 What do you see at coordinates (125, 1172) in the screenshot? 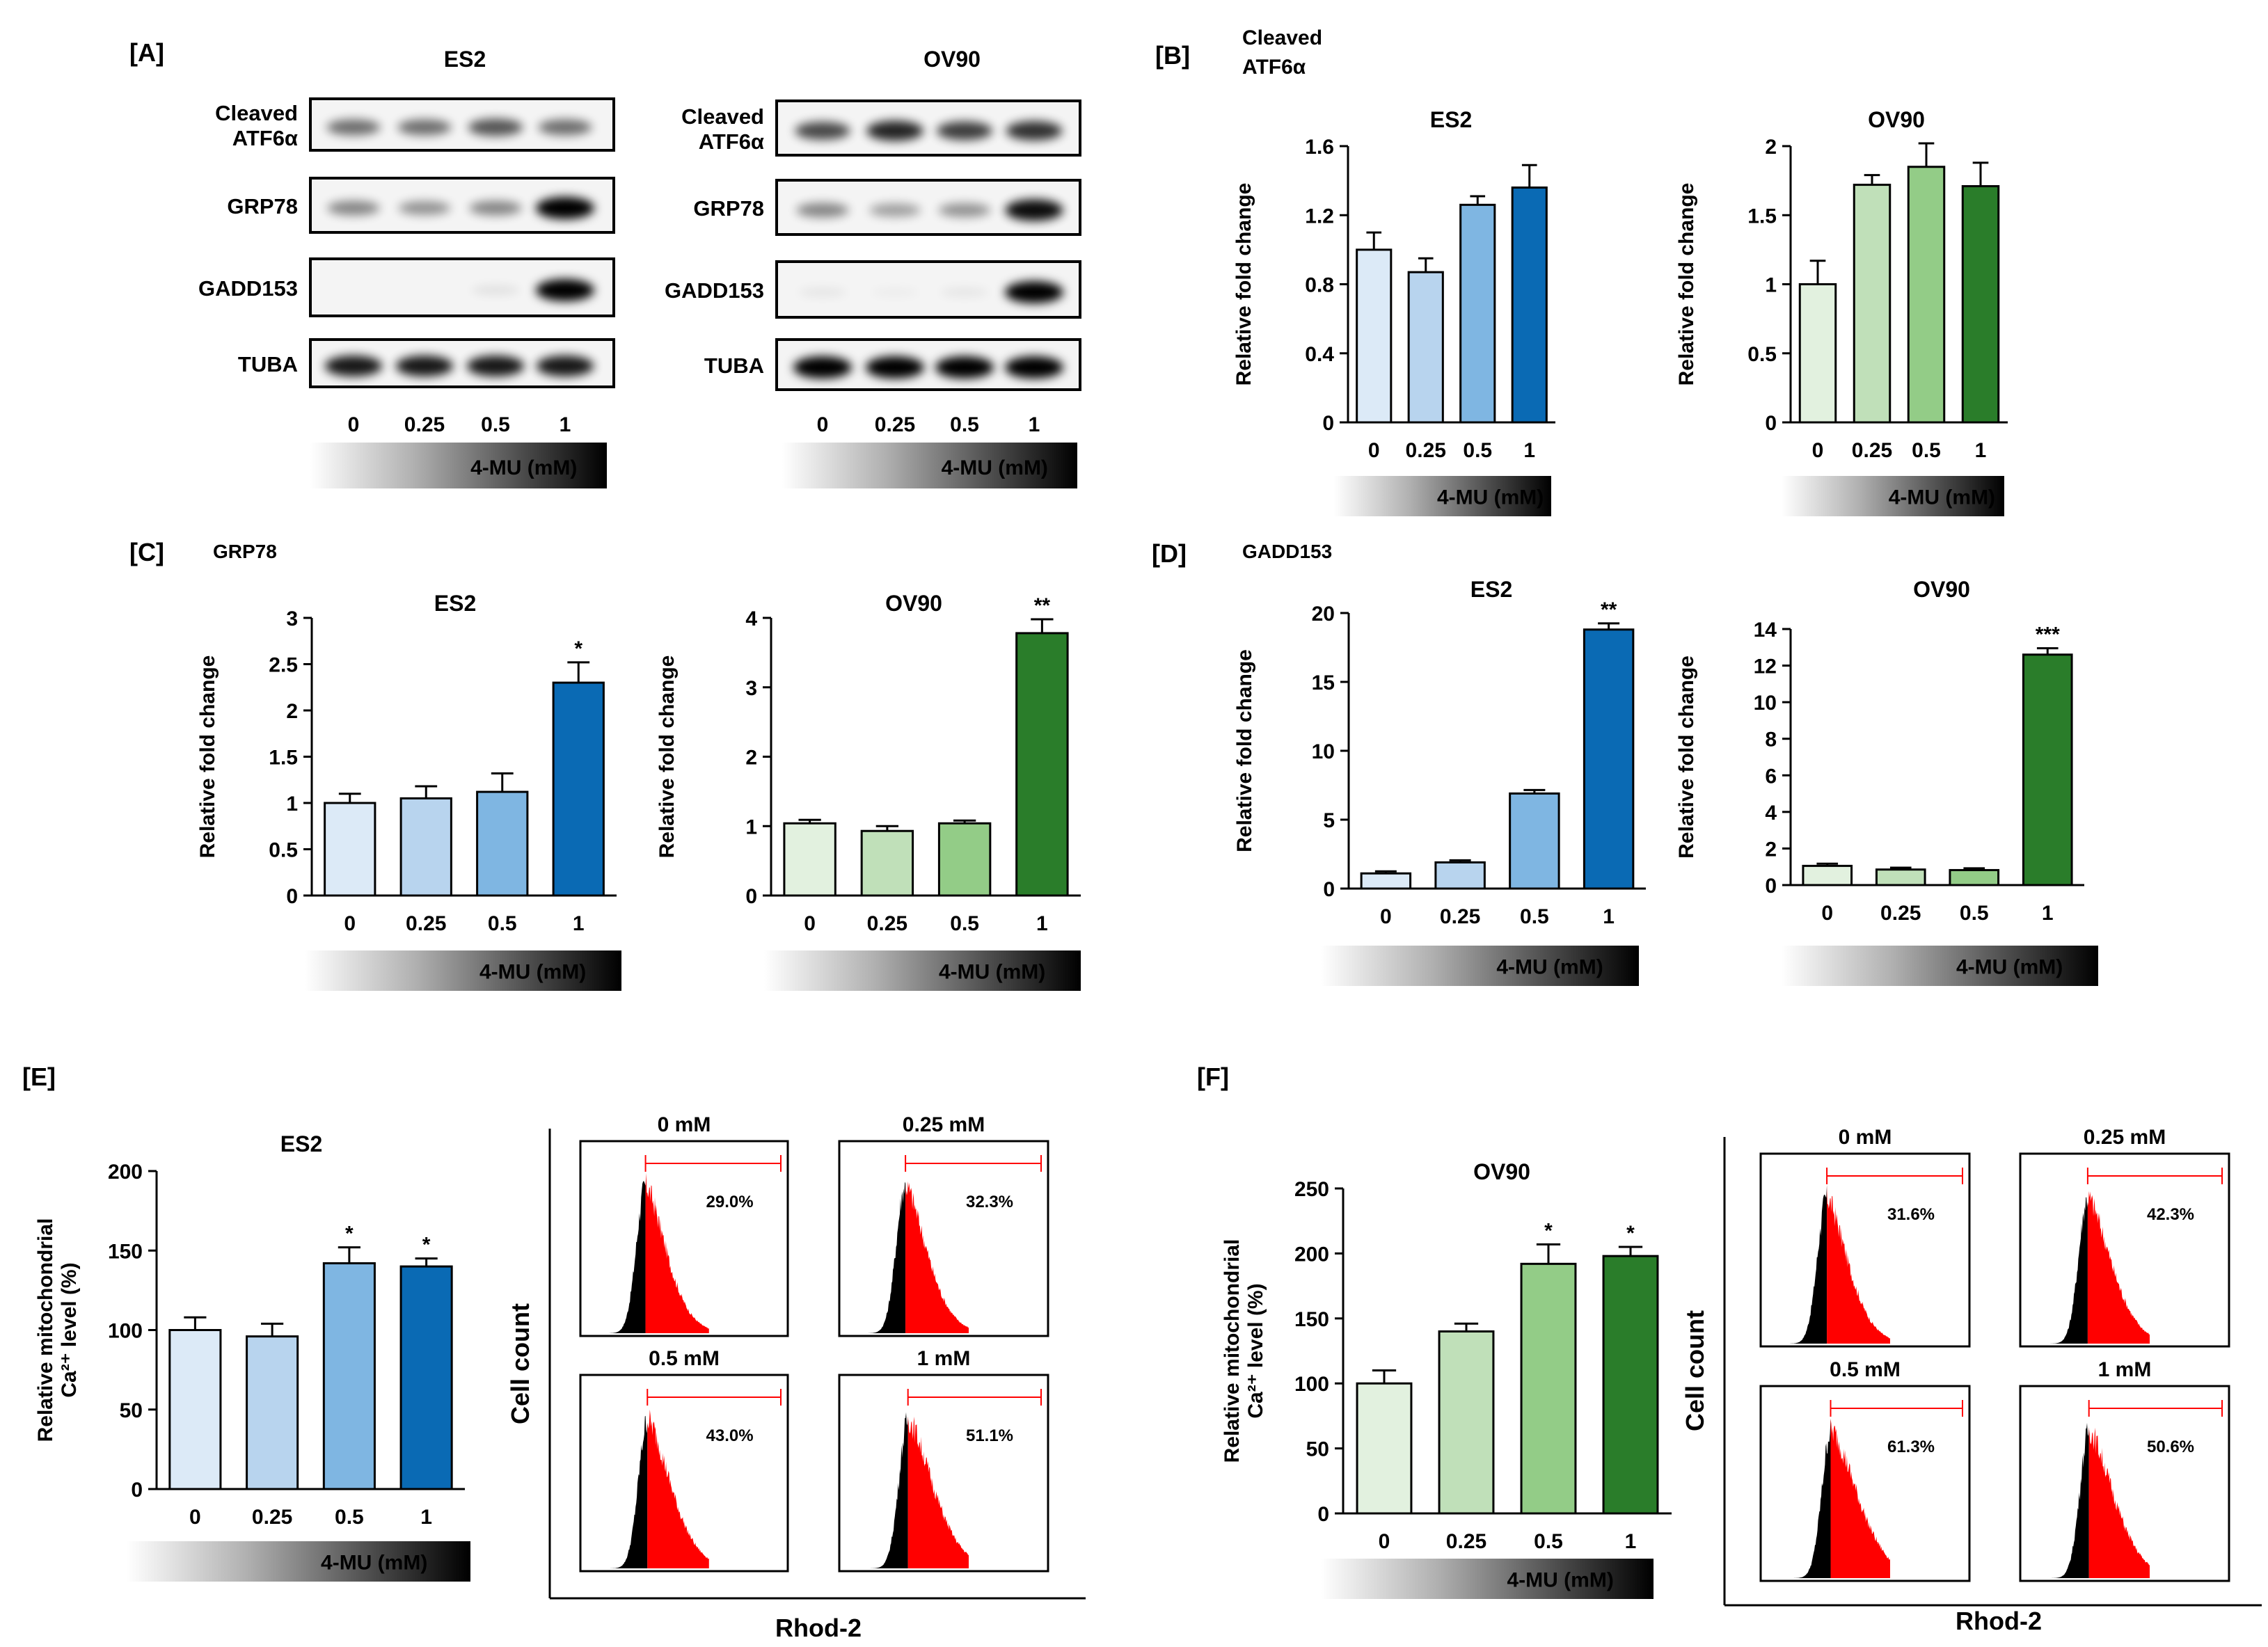
I see `y-tick-label: 200` at bounding box center [125, 1172].